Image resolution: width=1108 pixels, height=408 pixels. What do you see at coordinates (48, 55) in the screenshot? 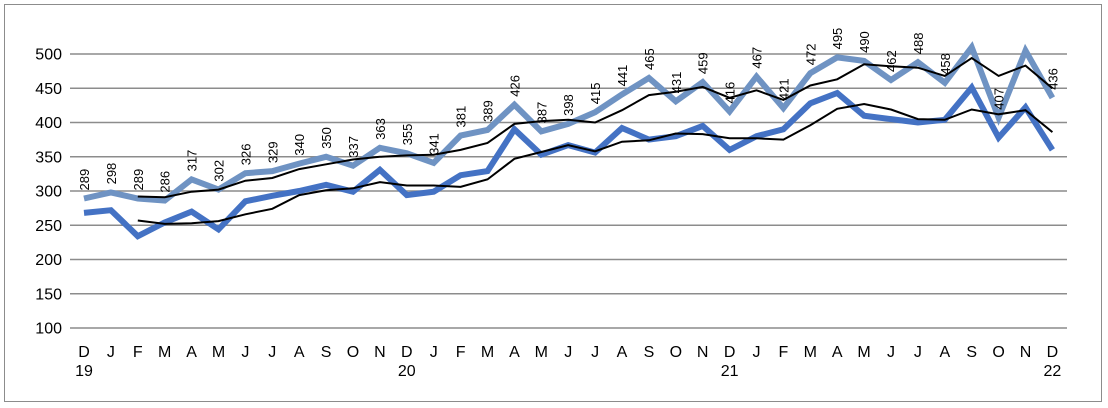
I see `y-tick-label: 500` at bounding box center [48, 55].